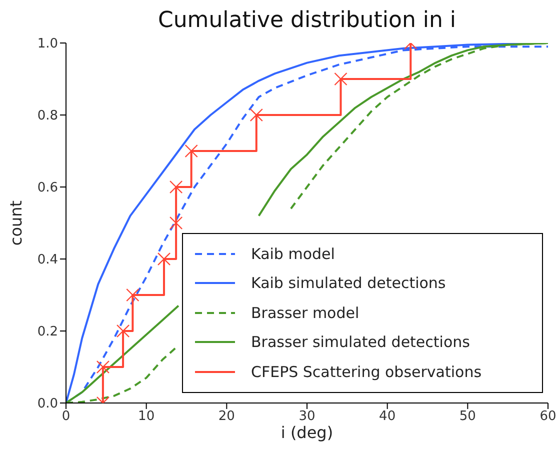 Image resolution: width=559 pixels, height=452 pixels. I want to click on x-tick-label: 20, so click(226, 416).